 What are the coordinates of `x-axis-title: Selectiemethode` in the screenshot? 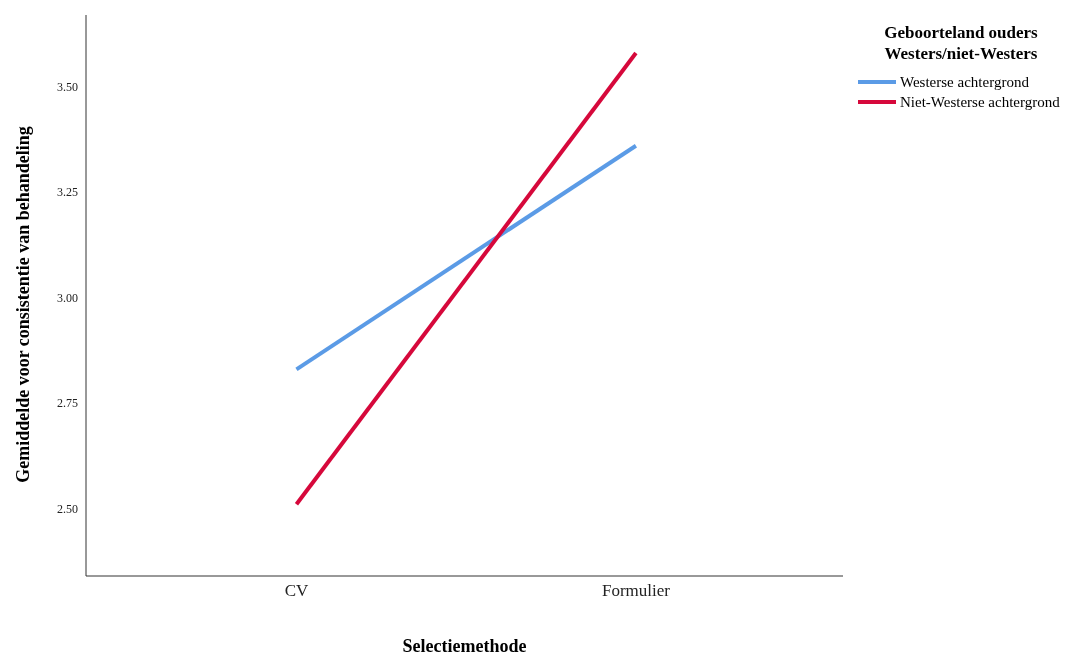 It's located at (464, 646).